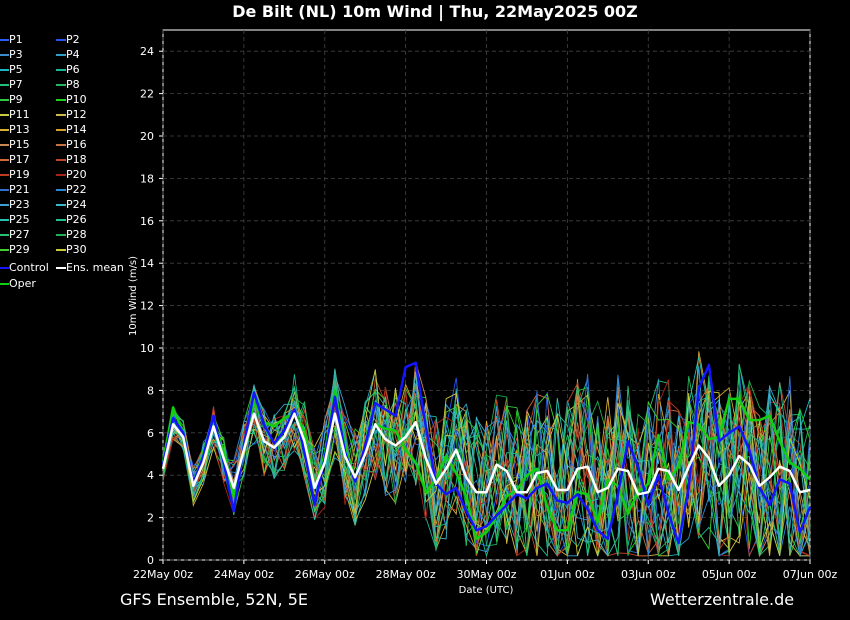  Describe the element at coordinates (16, 84) in the screenshot. I see `legend-label: P7` at that location.